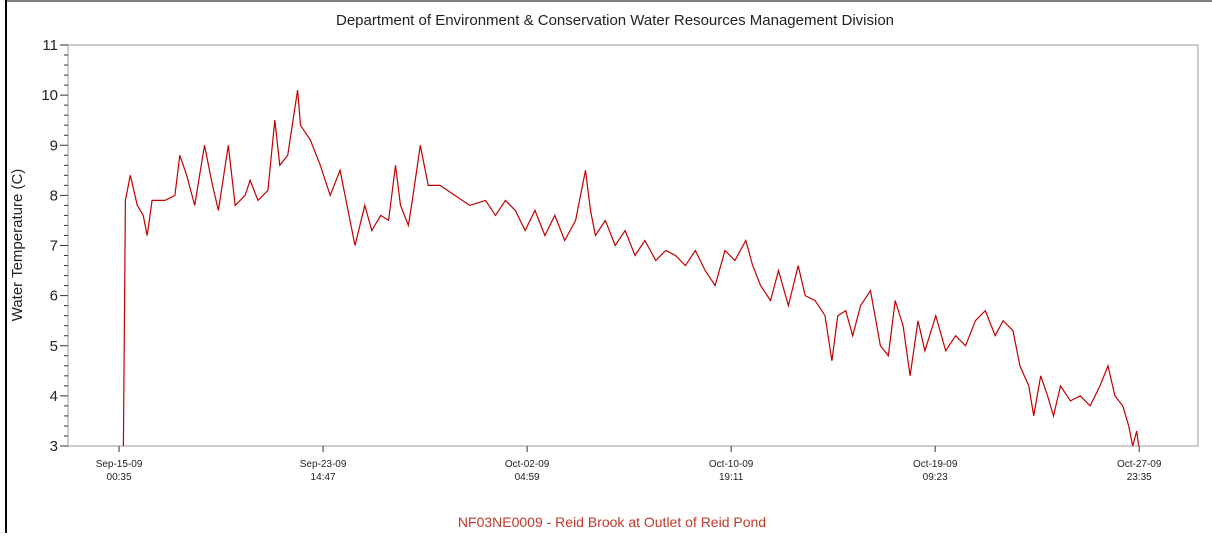 The image size is (1212, 538). Describe the element at coordinates (50, 45) in the screenshot. I see `y-tick-label: 11` at that location.